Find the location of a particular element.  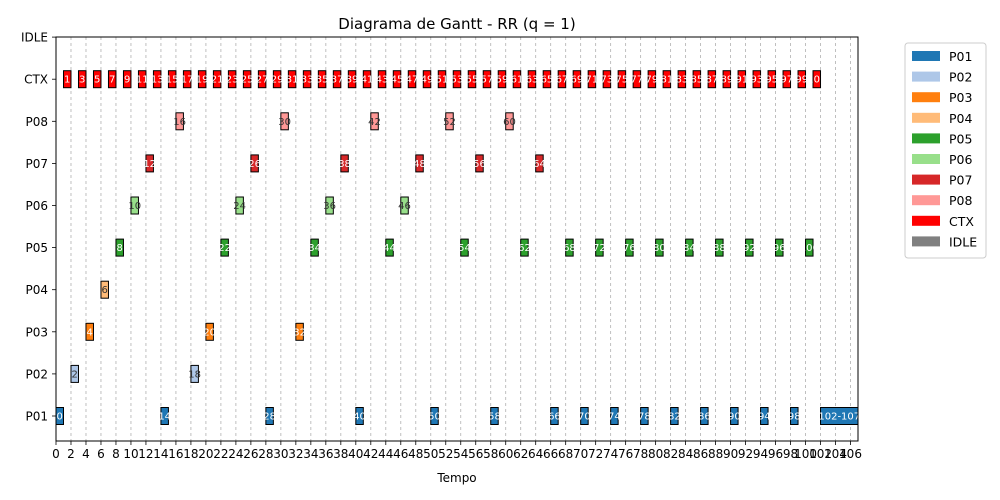

segment-ctx-label: 51 is located at coordinates (442, 80).